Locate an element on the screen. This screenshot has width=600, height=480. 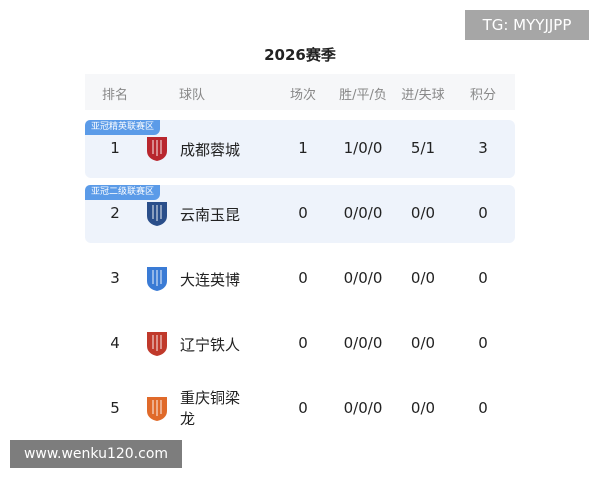
table-row: 5 重庆铜梁龙 0 0/0/0 0/0 0 is located at coordinates (300, 409).